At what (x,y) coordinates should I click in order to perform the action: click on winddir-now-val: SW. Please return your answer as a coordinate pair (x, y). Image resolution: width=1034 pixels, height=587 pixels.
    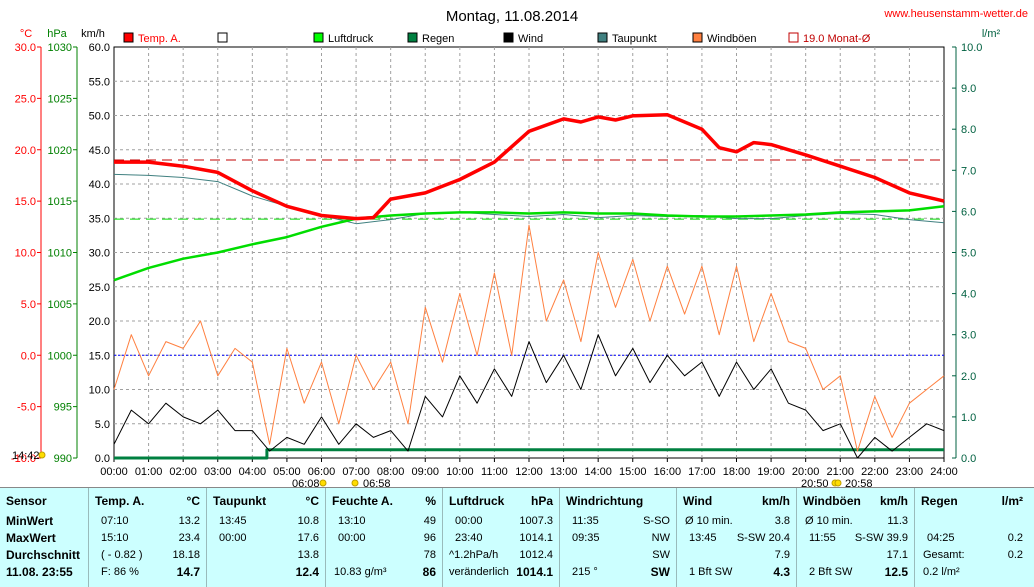
    Looking at the image, I should click on (660, 572).